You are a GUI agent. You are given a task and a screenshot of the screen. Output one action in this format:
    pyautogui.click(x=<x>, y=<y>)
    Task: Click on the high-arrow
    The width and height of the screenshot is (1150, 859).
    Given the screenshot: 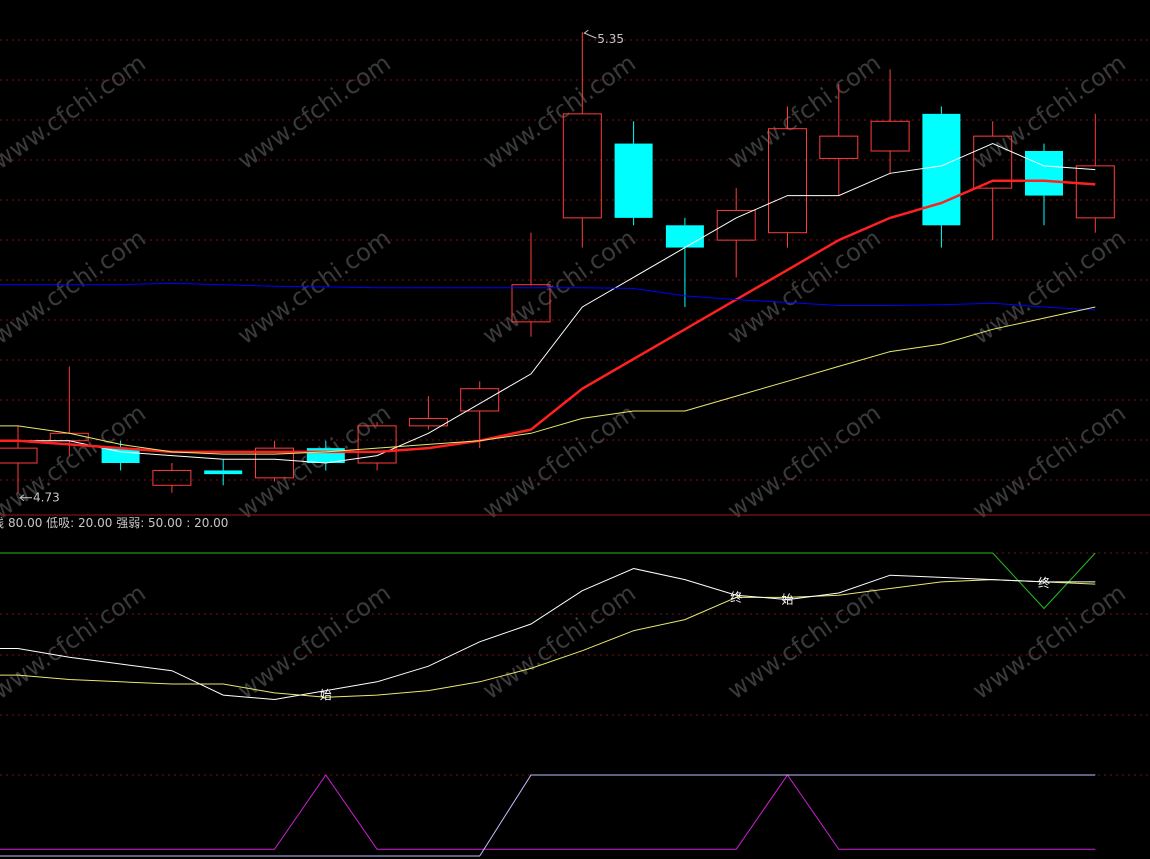 What is the action you would take?
    pyautogui.click(x=590, y=34)
    